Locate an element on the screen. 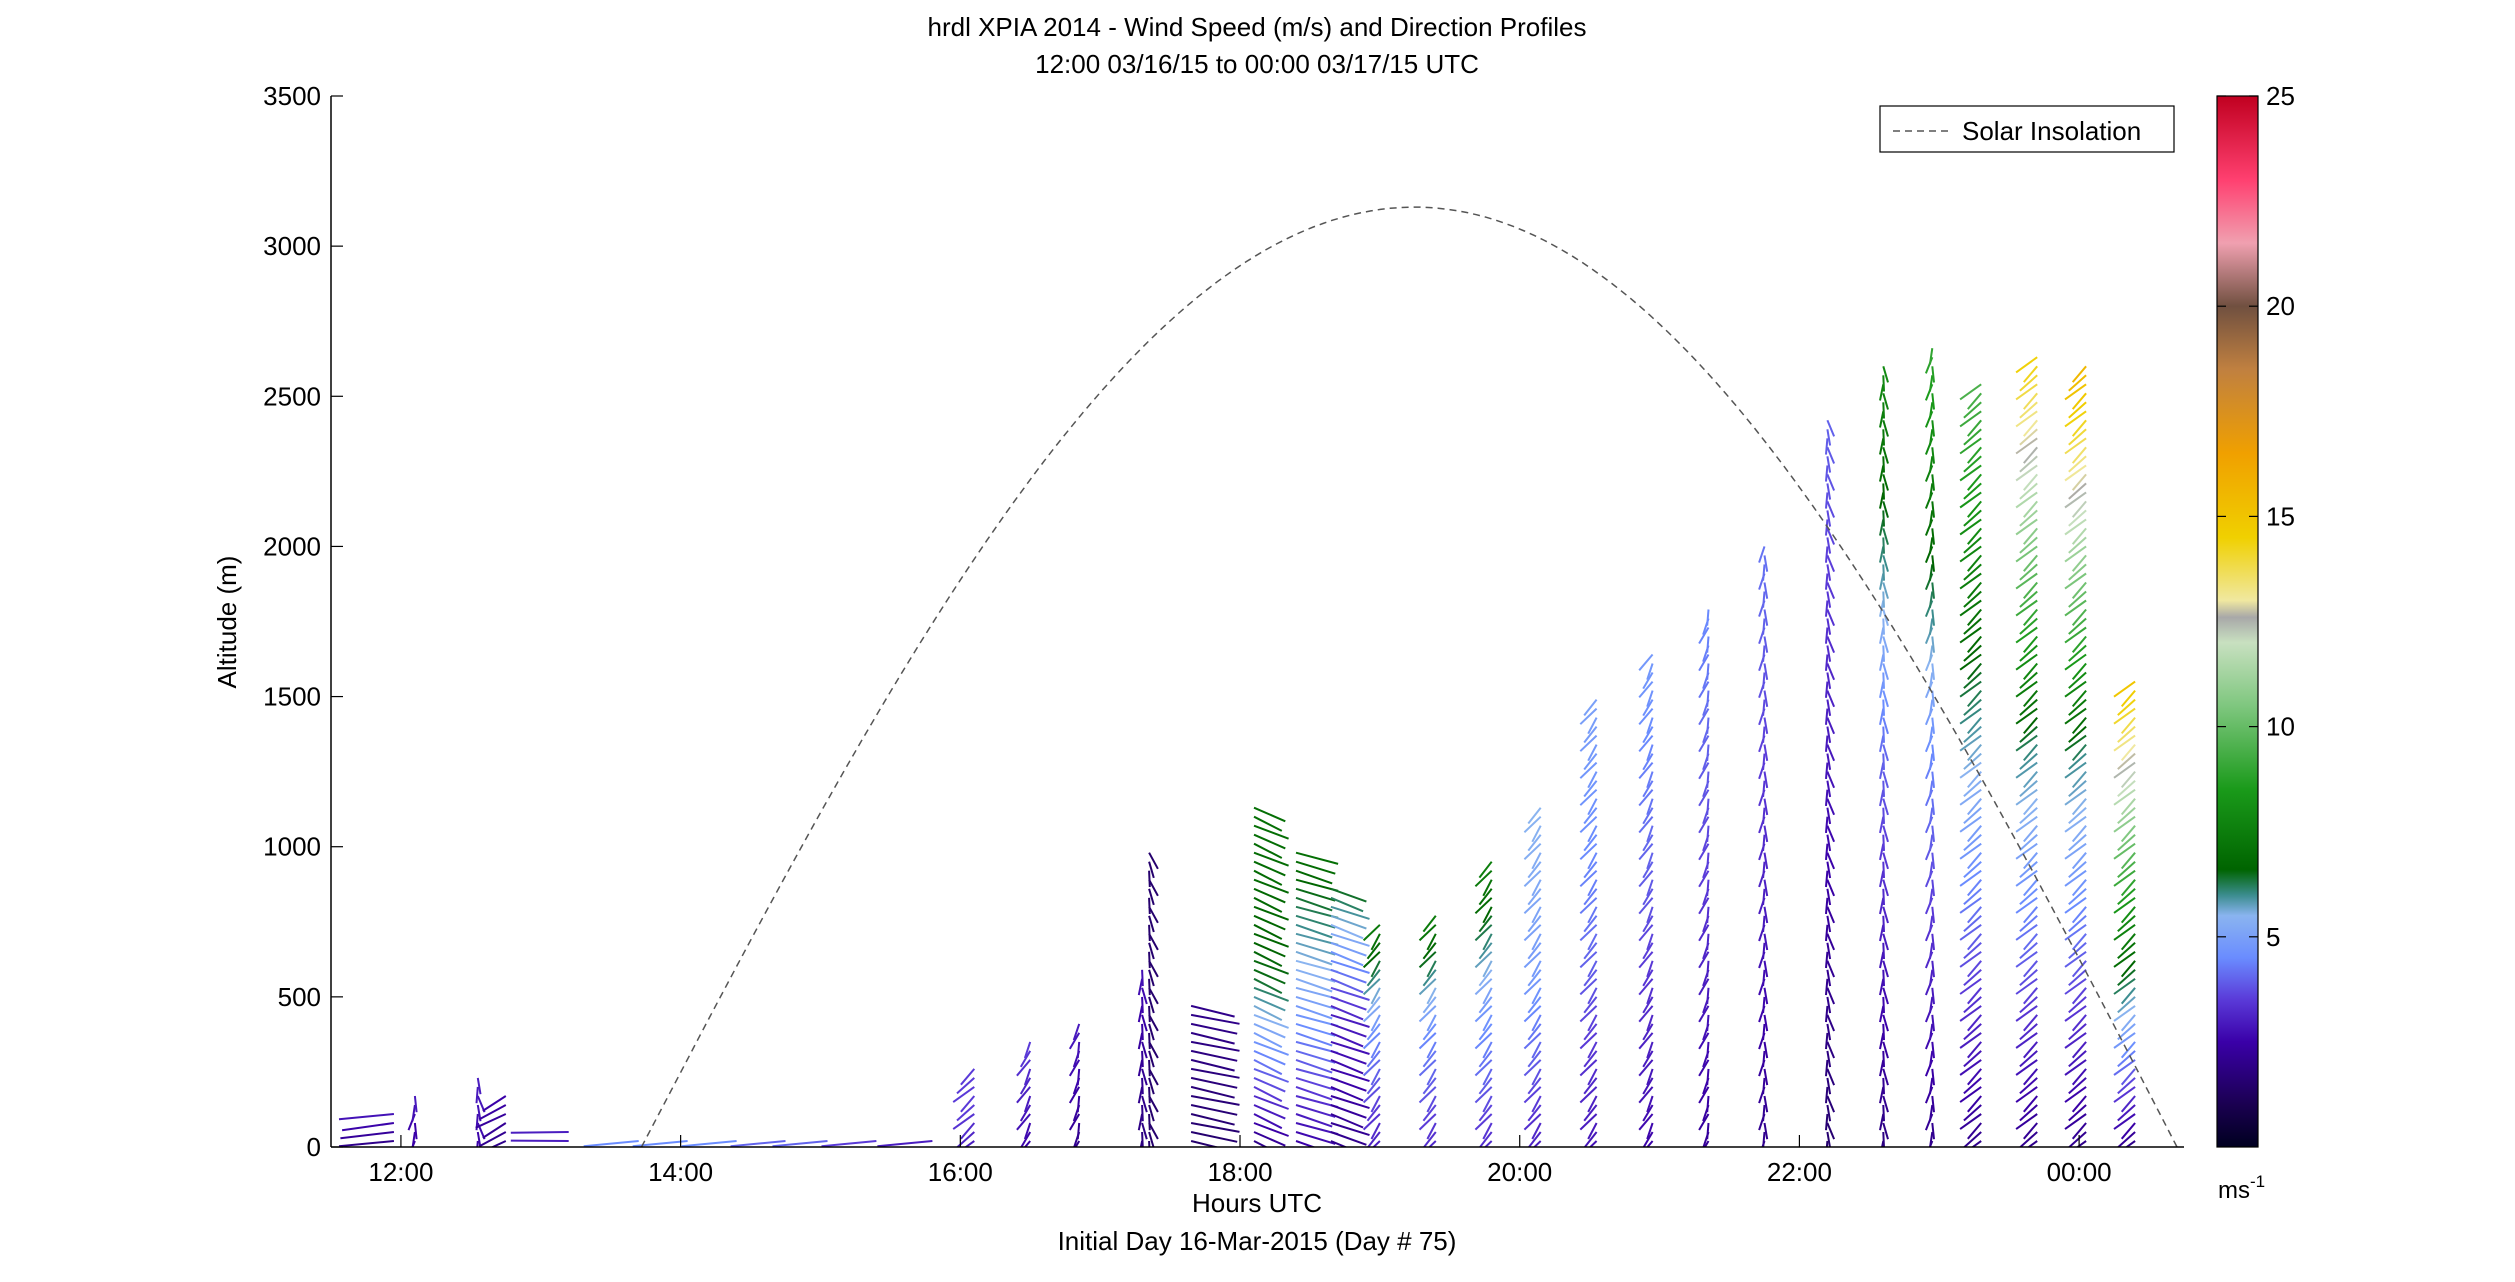 This screenshot has width=2515, height=1282. colorbar-unit-label: ms-1 is located at coordinates (2241, 1188).